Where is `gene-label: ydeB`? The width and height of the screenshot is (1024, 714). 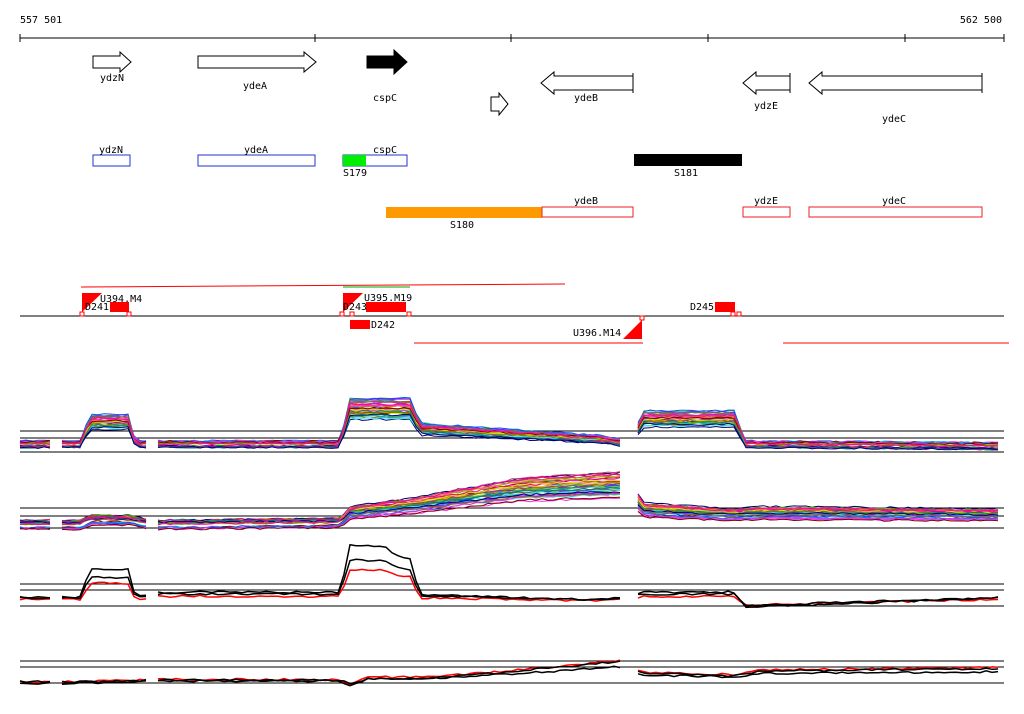 gene-label: ydeB is located at coordinates (586, 98).